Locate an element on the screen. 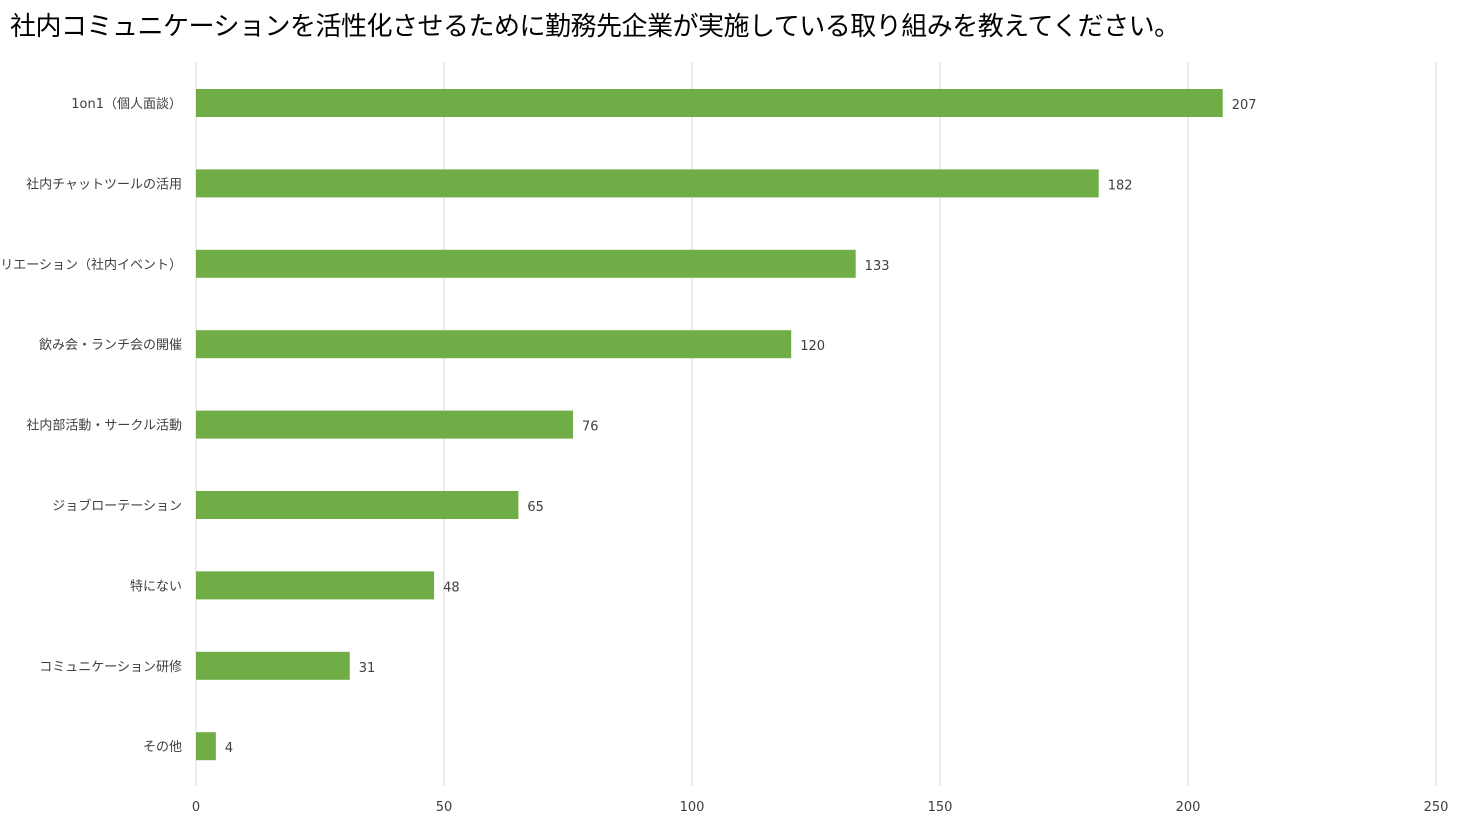 Image resolution: width=1464 pixels, height=822 pixels. category-label: 特にない is located at coordinates (156, 586).